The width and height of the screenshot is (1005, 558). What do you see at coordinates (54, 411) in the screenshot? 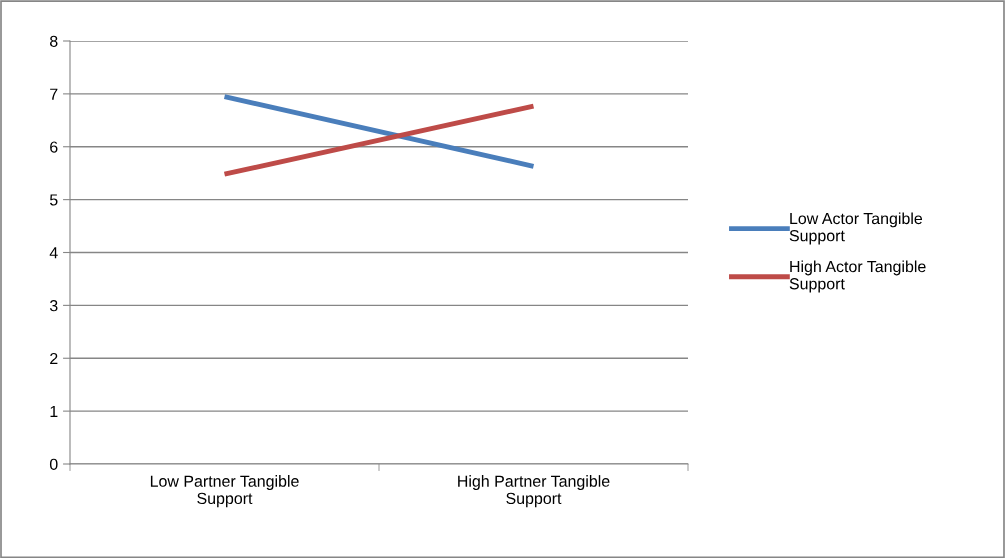
I see `y-tick-label: 1` at bounding box center [54, 411].